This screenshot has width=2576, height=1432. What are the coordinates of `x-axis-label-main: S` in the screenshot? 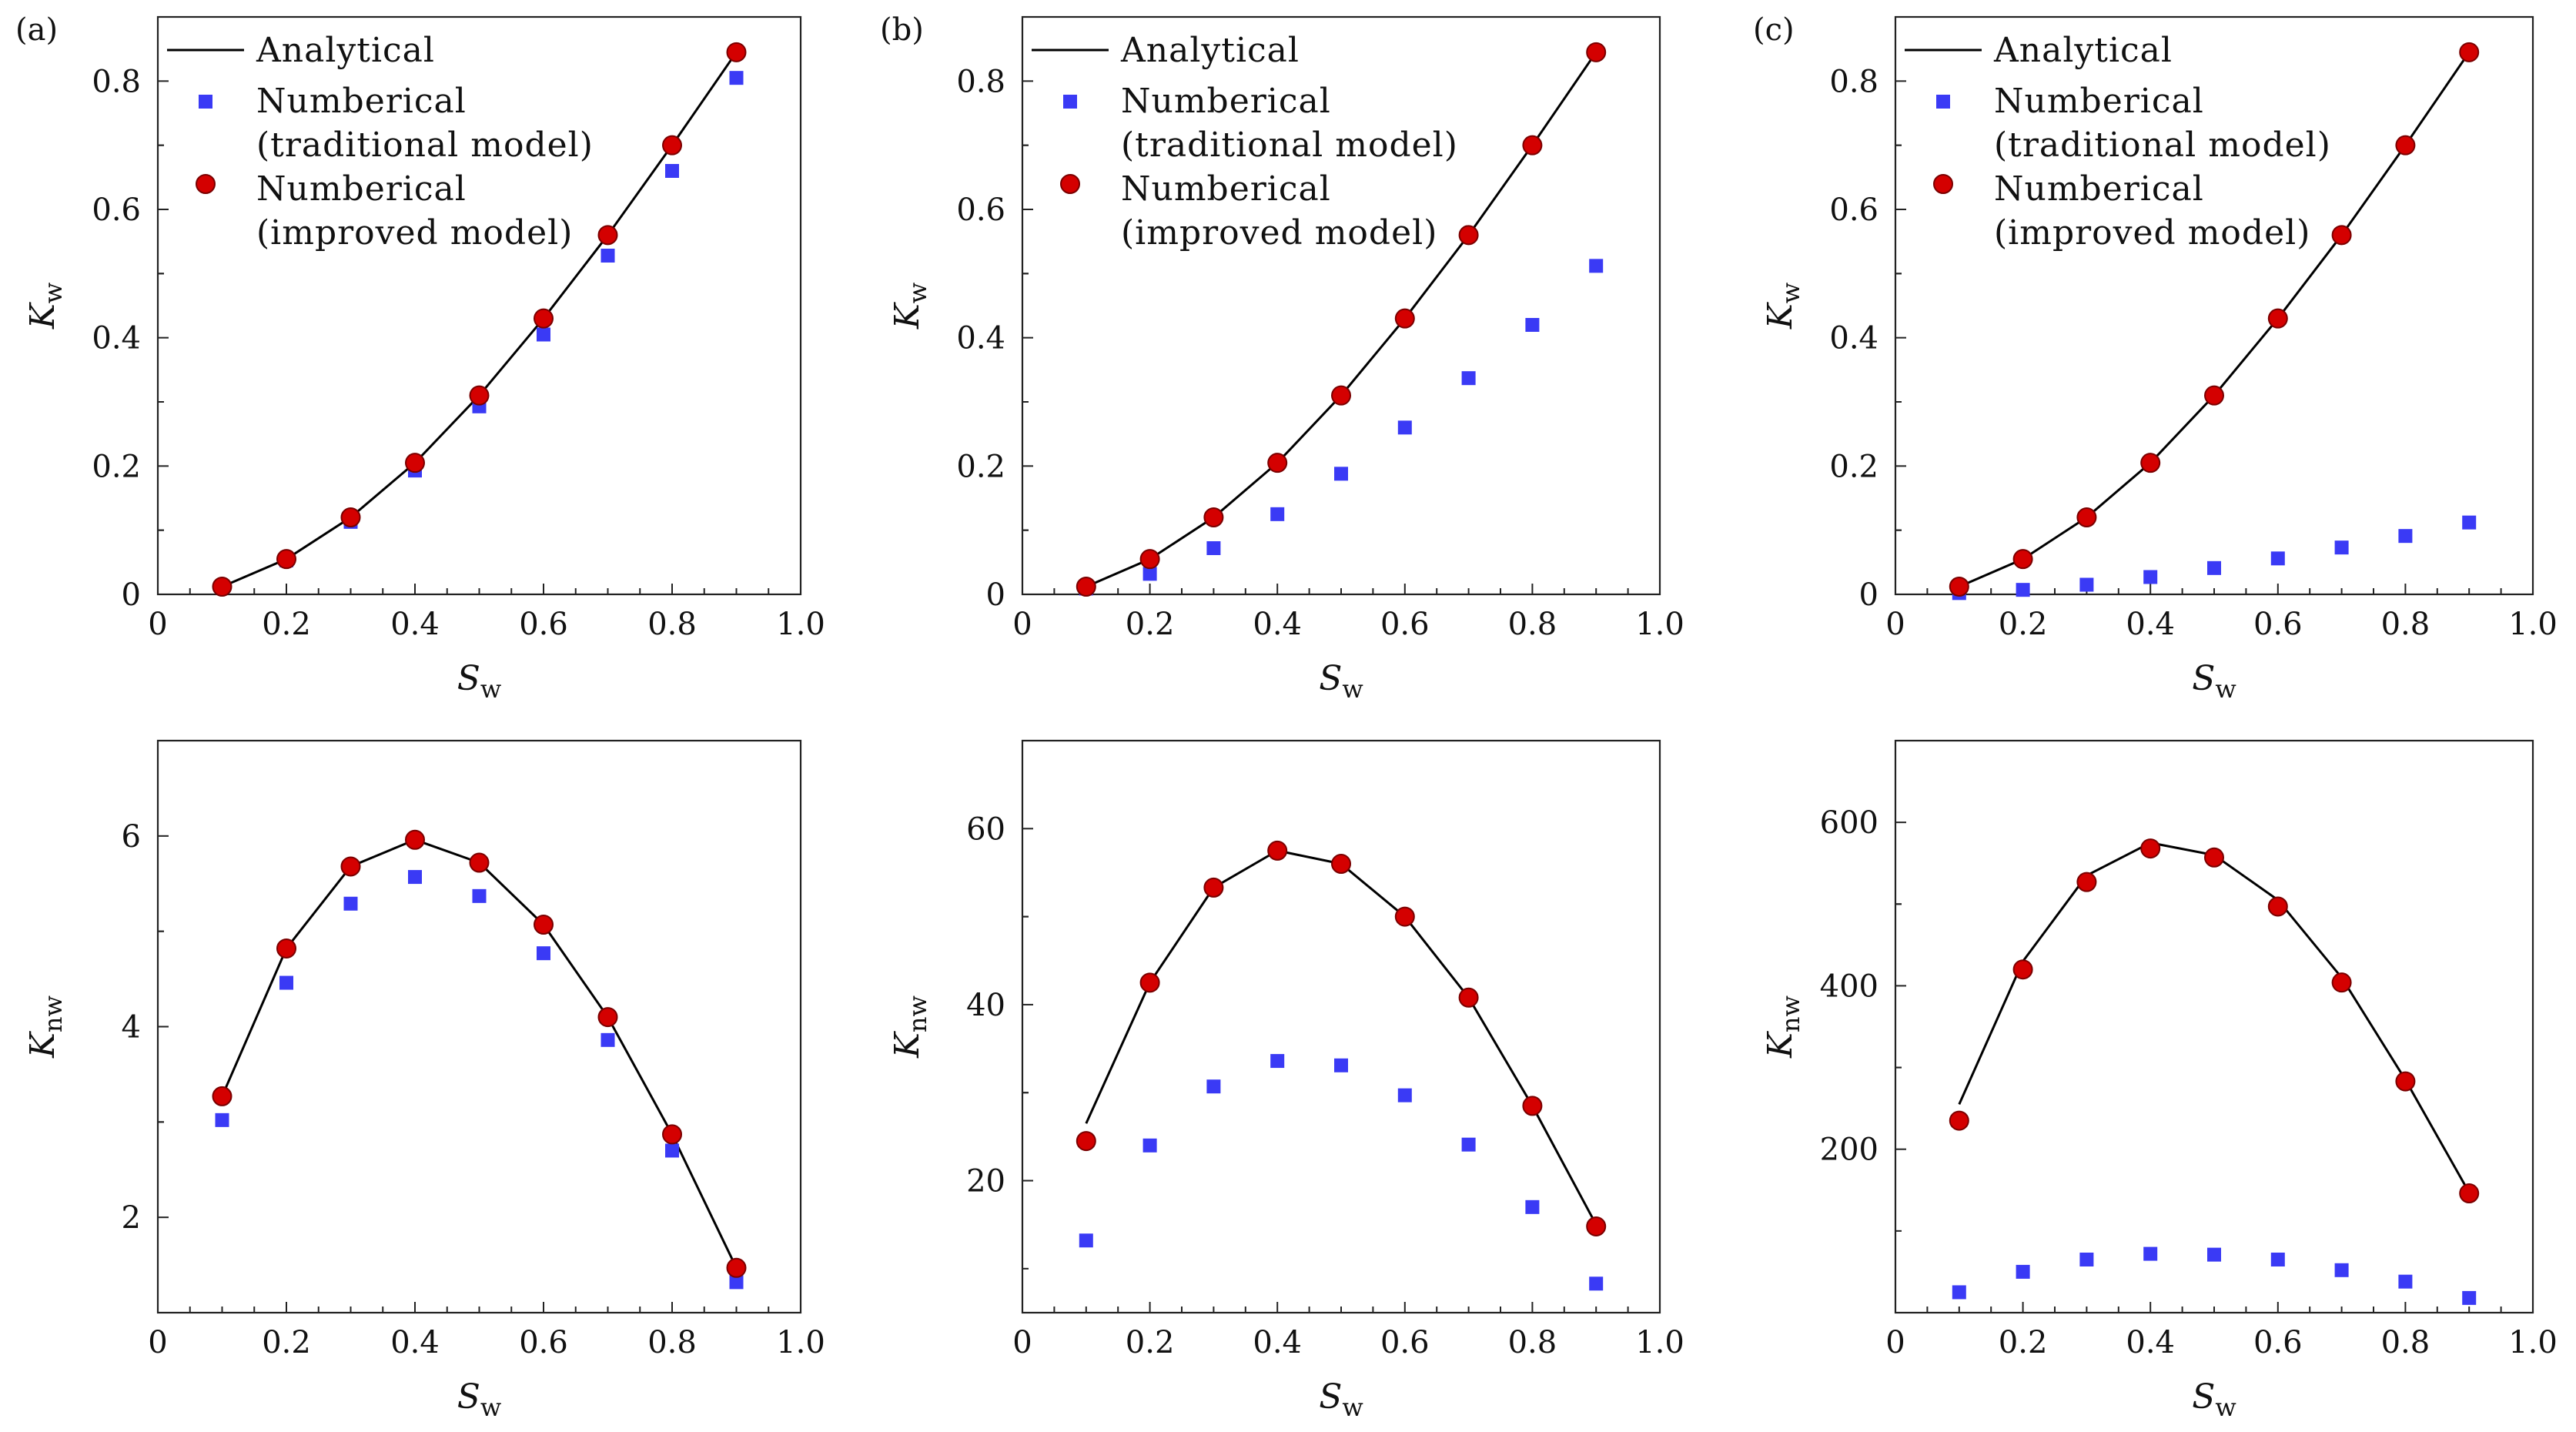 It's located at (1331, 678).